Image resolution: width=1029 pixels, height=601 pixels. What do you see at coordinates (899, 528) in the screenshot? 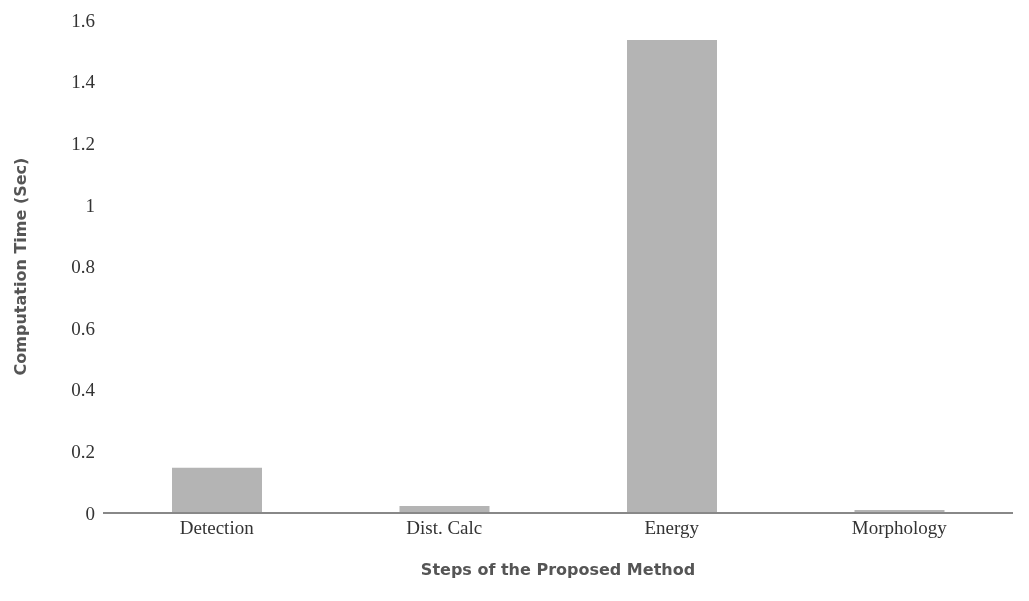
I see `x-tick-label: Morphology` at bounding box center [899, 528].